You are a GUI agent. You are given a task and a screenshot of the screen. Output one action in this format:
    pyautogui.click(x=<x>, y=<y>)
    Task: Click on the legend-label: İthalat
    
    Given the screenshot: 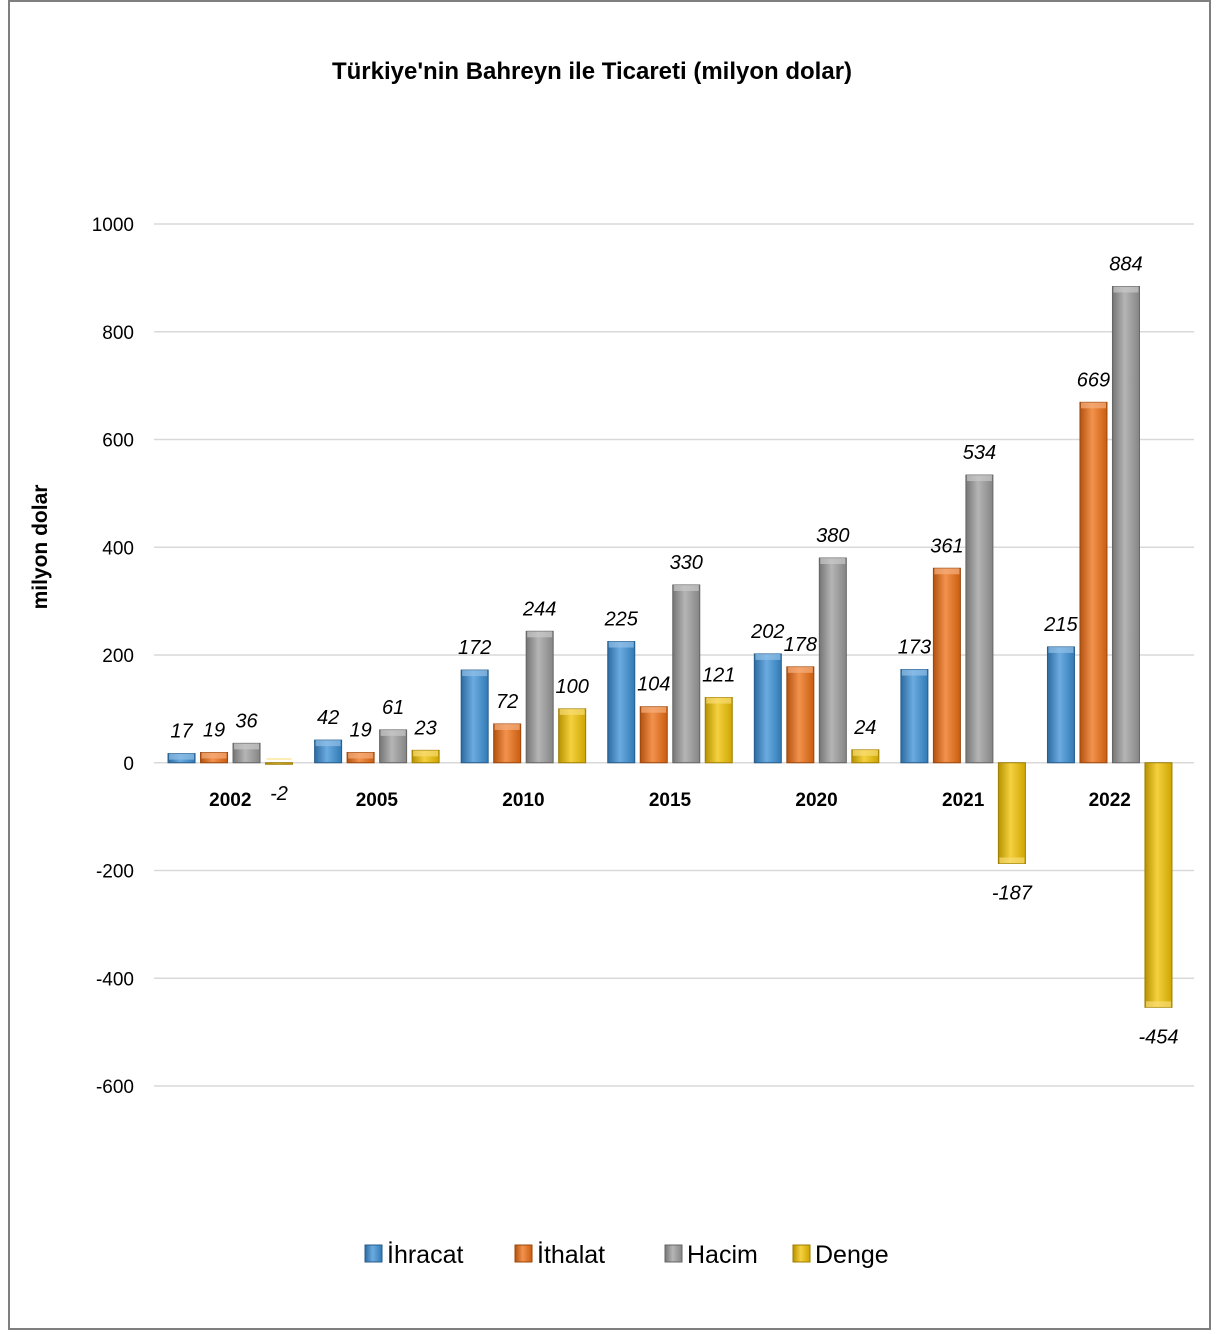 What is the action you would take?
    pyautogui.click(x=571, y=1254)
    